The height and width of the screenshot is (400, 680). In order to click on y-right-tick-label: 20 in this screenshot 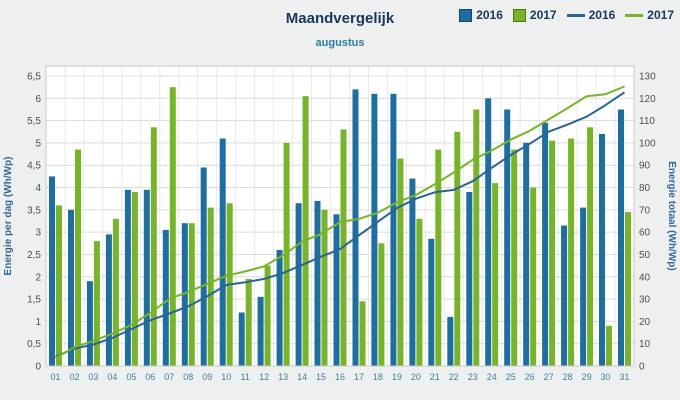, I will do `click(645, 322)`.